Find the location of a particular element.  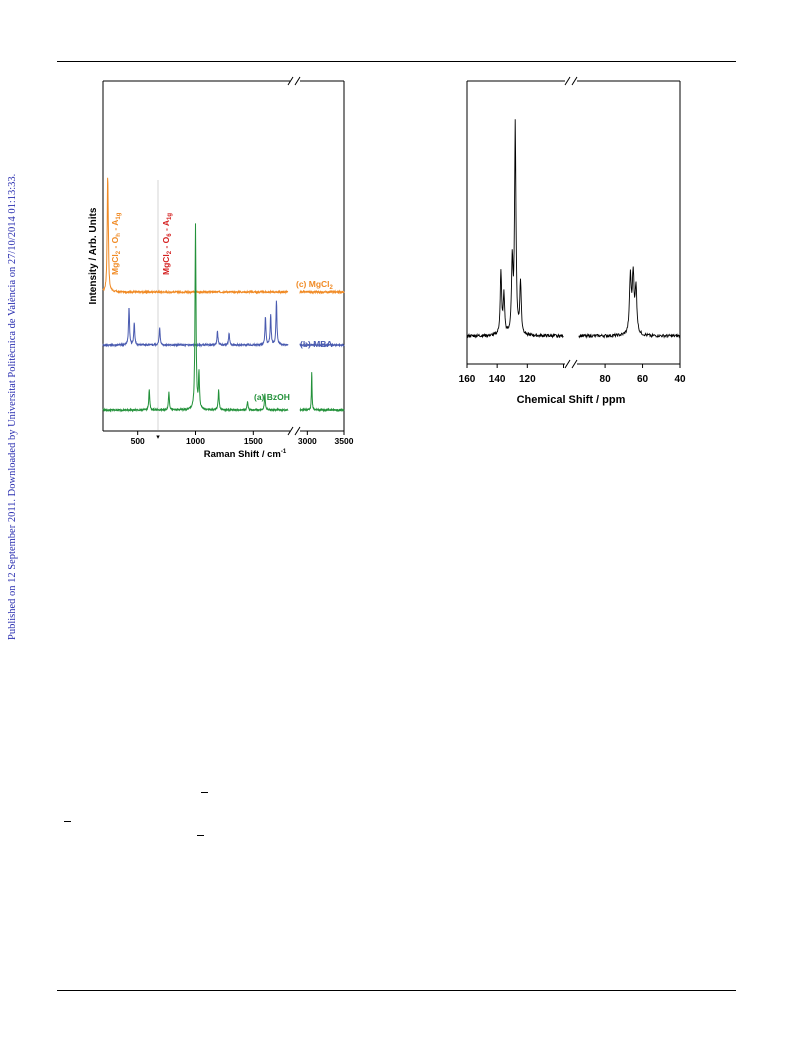

nmr-spectrum-line is located at coordinates (573, 229).